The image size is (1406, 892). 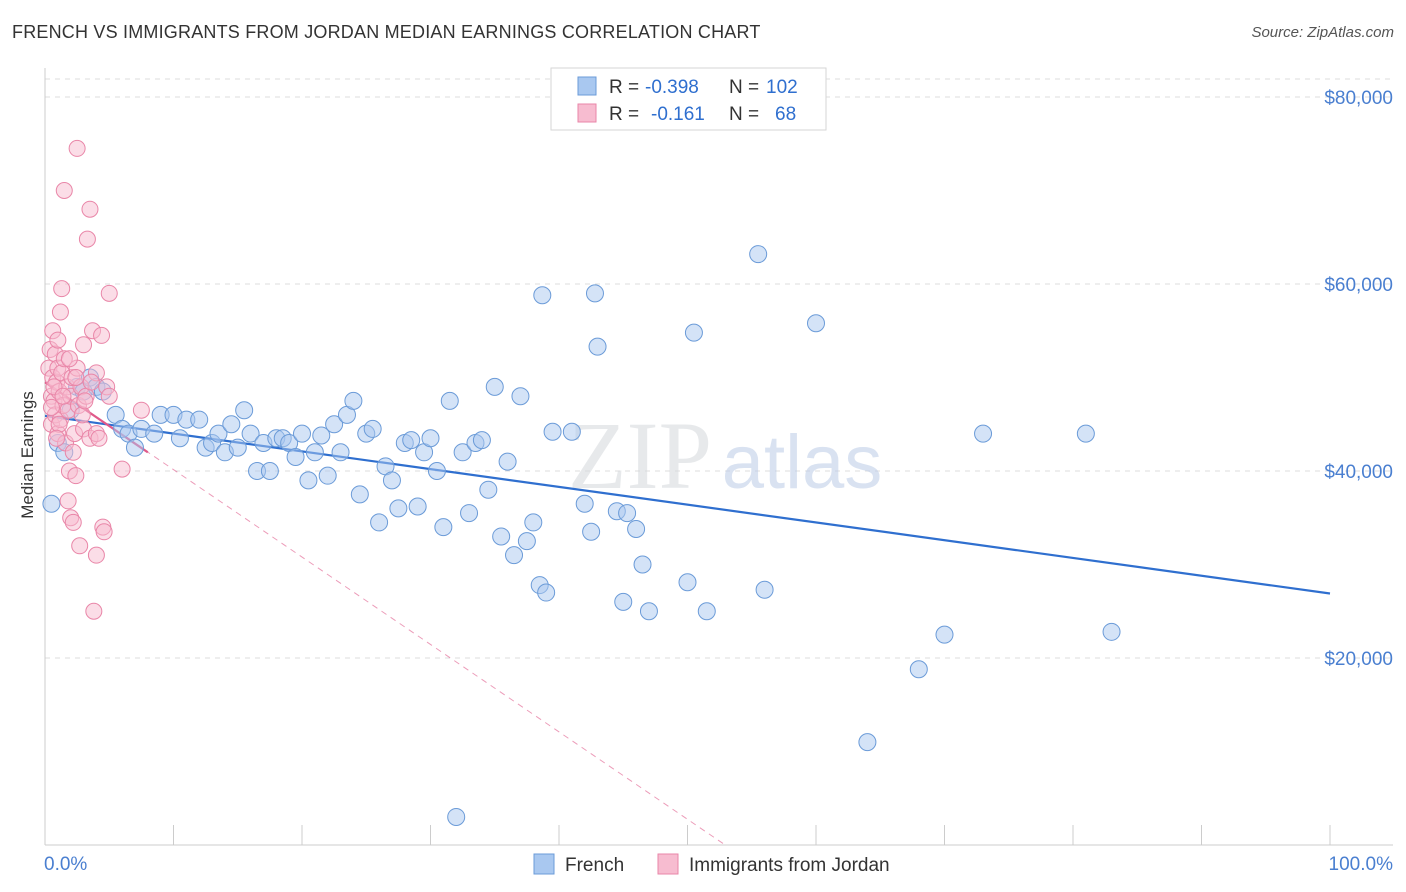 I want to click on y-axis-label: Median Earnings, so click(x=27, y=455).